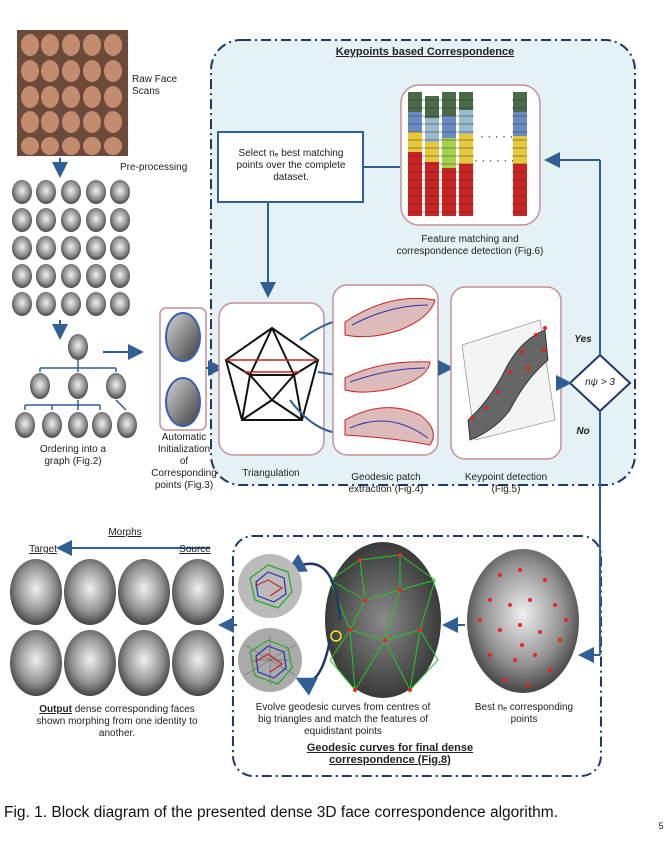 Image resolution: width=669 pixels, height=856 pixels. Describe the element at coordinates (386, 483) in the screenshot. I see `geodesic-patch-label: Geodesic patch extraction (Fig.4)` at that location.